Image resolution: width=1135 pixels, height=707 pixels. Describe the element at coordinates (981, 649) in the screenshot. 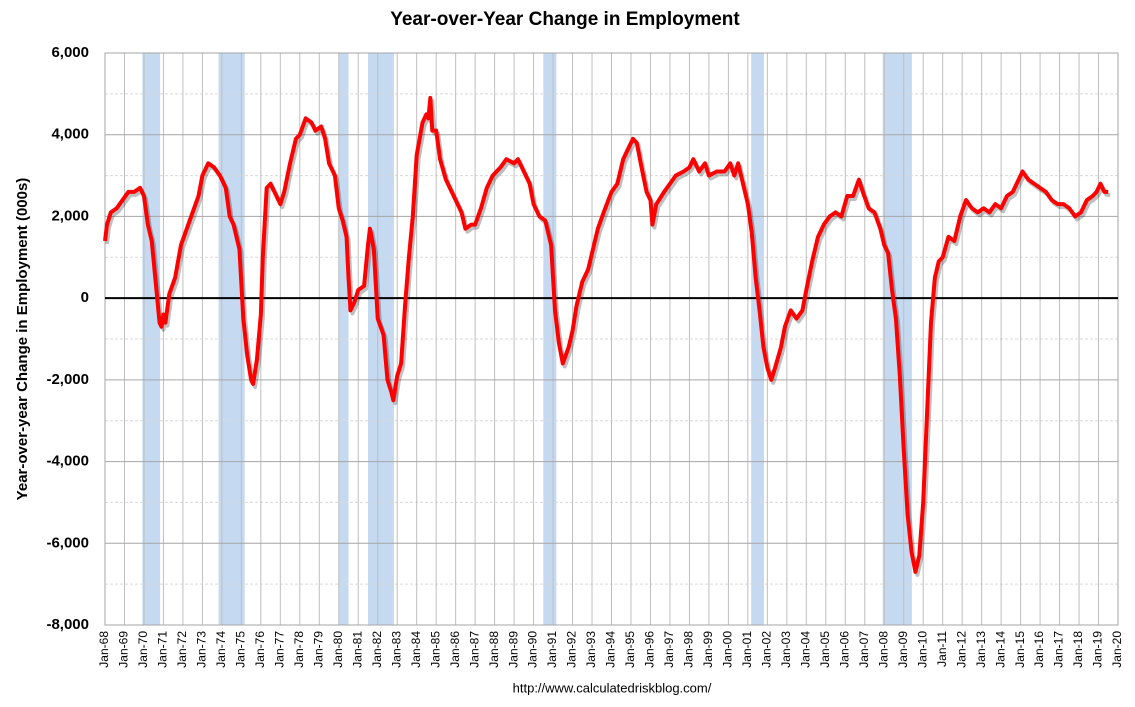

I see `x-tick-label: Jan-13` at that location.